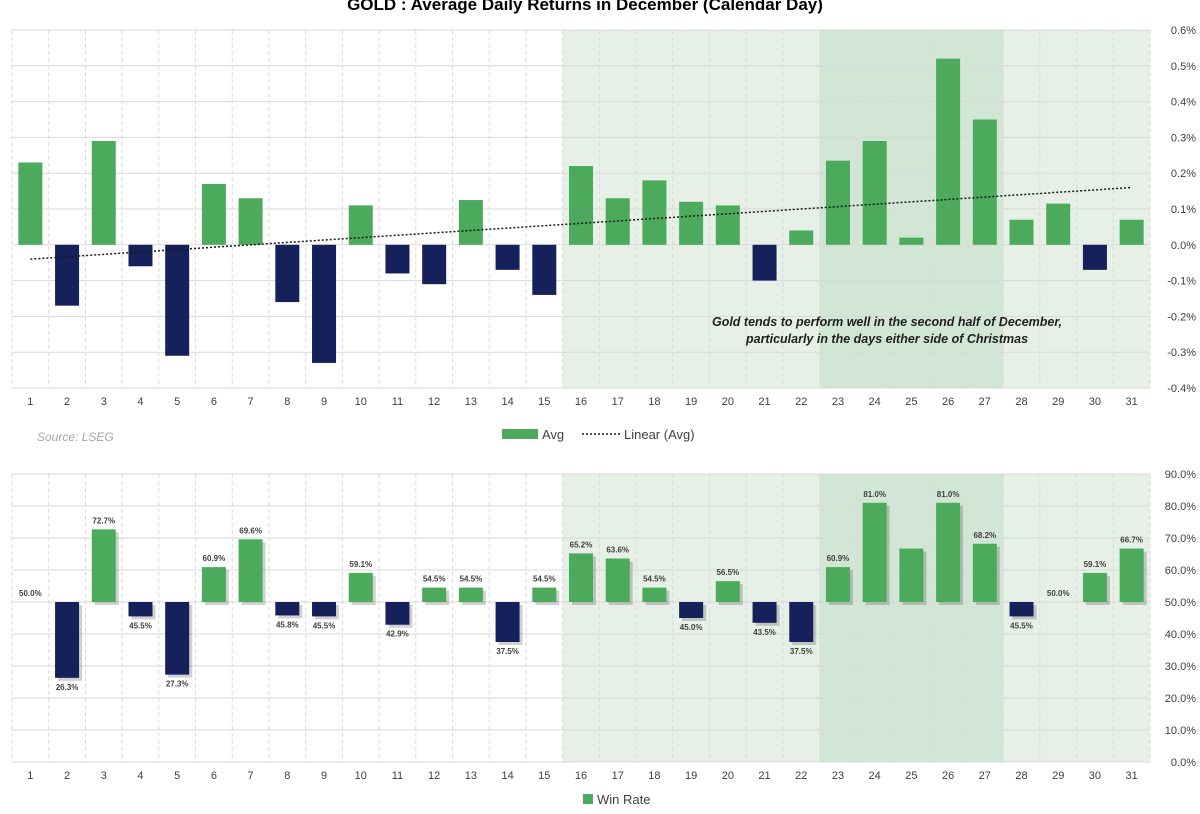  I want to click on y-tick-label: 50.0%, so click(1180, 603).